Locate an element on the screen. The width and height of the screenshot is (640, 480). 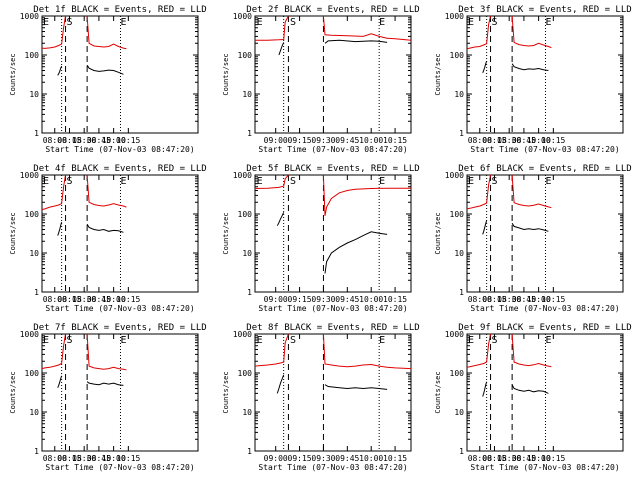
panel-title: Det 3f BLACK = Events, RED = LLD is located at coordinates (544, 10).